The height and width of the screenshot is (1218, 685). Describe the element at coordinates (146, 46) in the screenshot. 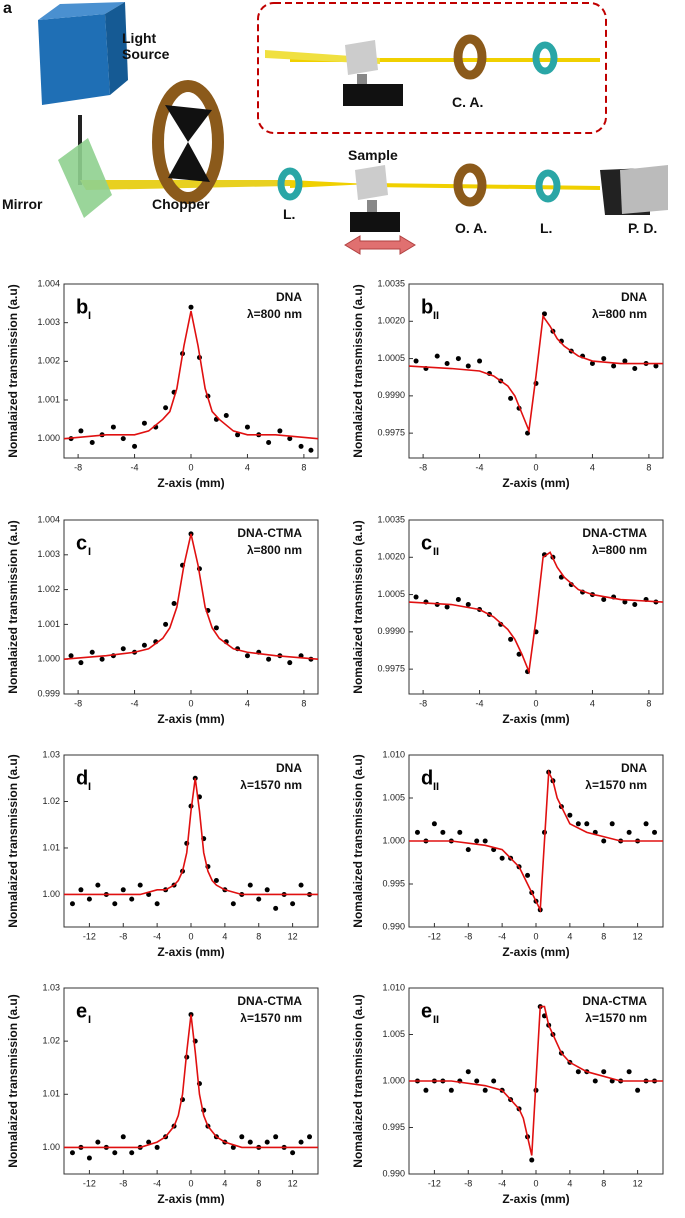

I see `label: Light Source` at that location.